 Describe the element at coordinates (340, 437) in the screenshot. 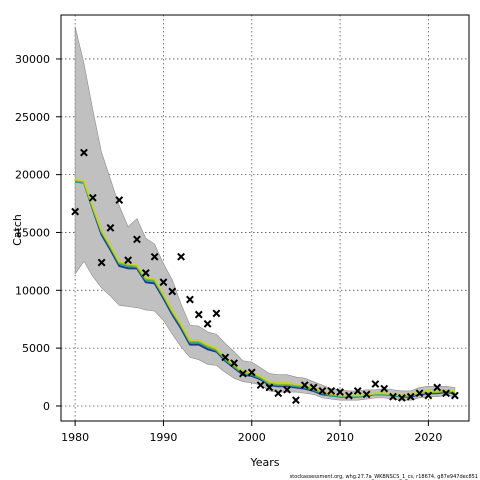

I see `x-tick-label: 2010` at that location.